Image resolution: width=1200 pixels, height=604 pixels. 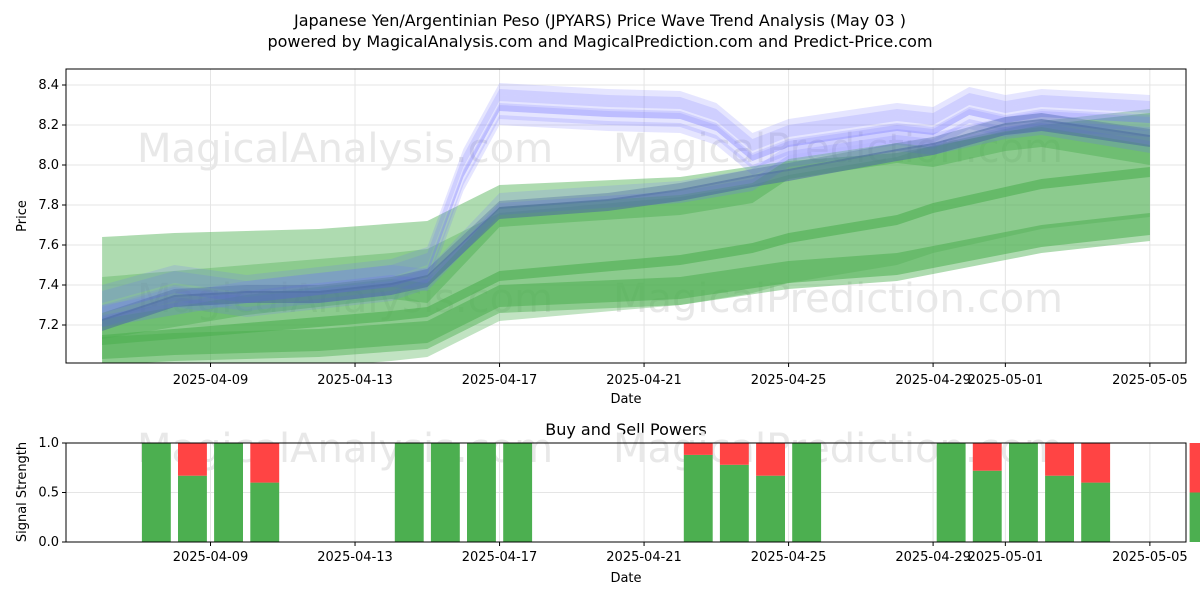 What do you see at coordinates (48, 325) in the screenshot?
I see `y-tick-label: 7.2` at bounding box center [48, 325].